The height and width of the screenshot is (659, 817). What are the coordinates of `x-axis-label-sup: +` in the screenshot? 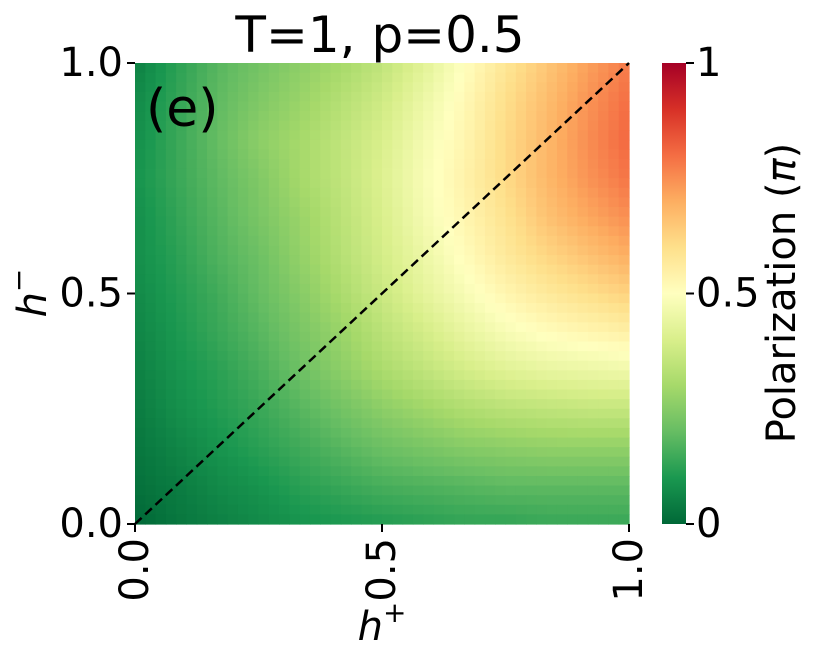 It's located at (394, 612).